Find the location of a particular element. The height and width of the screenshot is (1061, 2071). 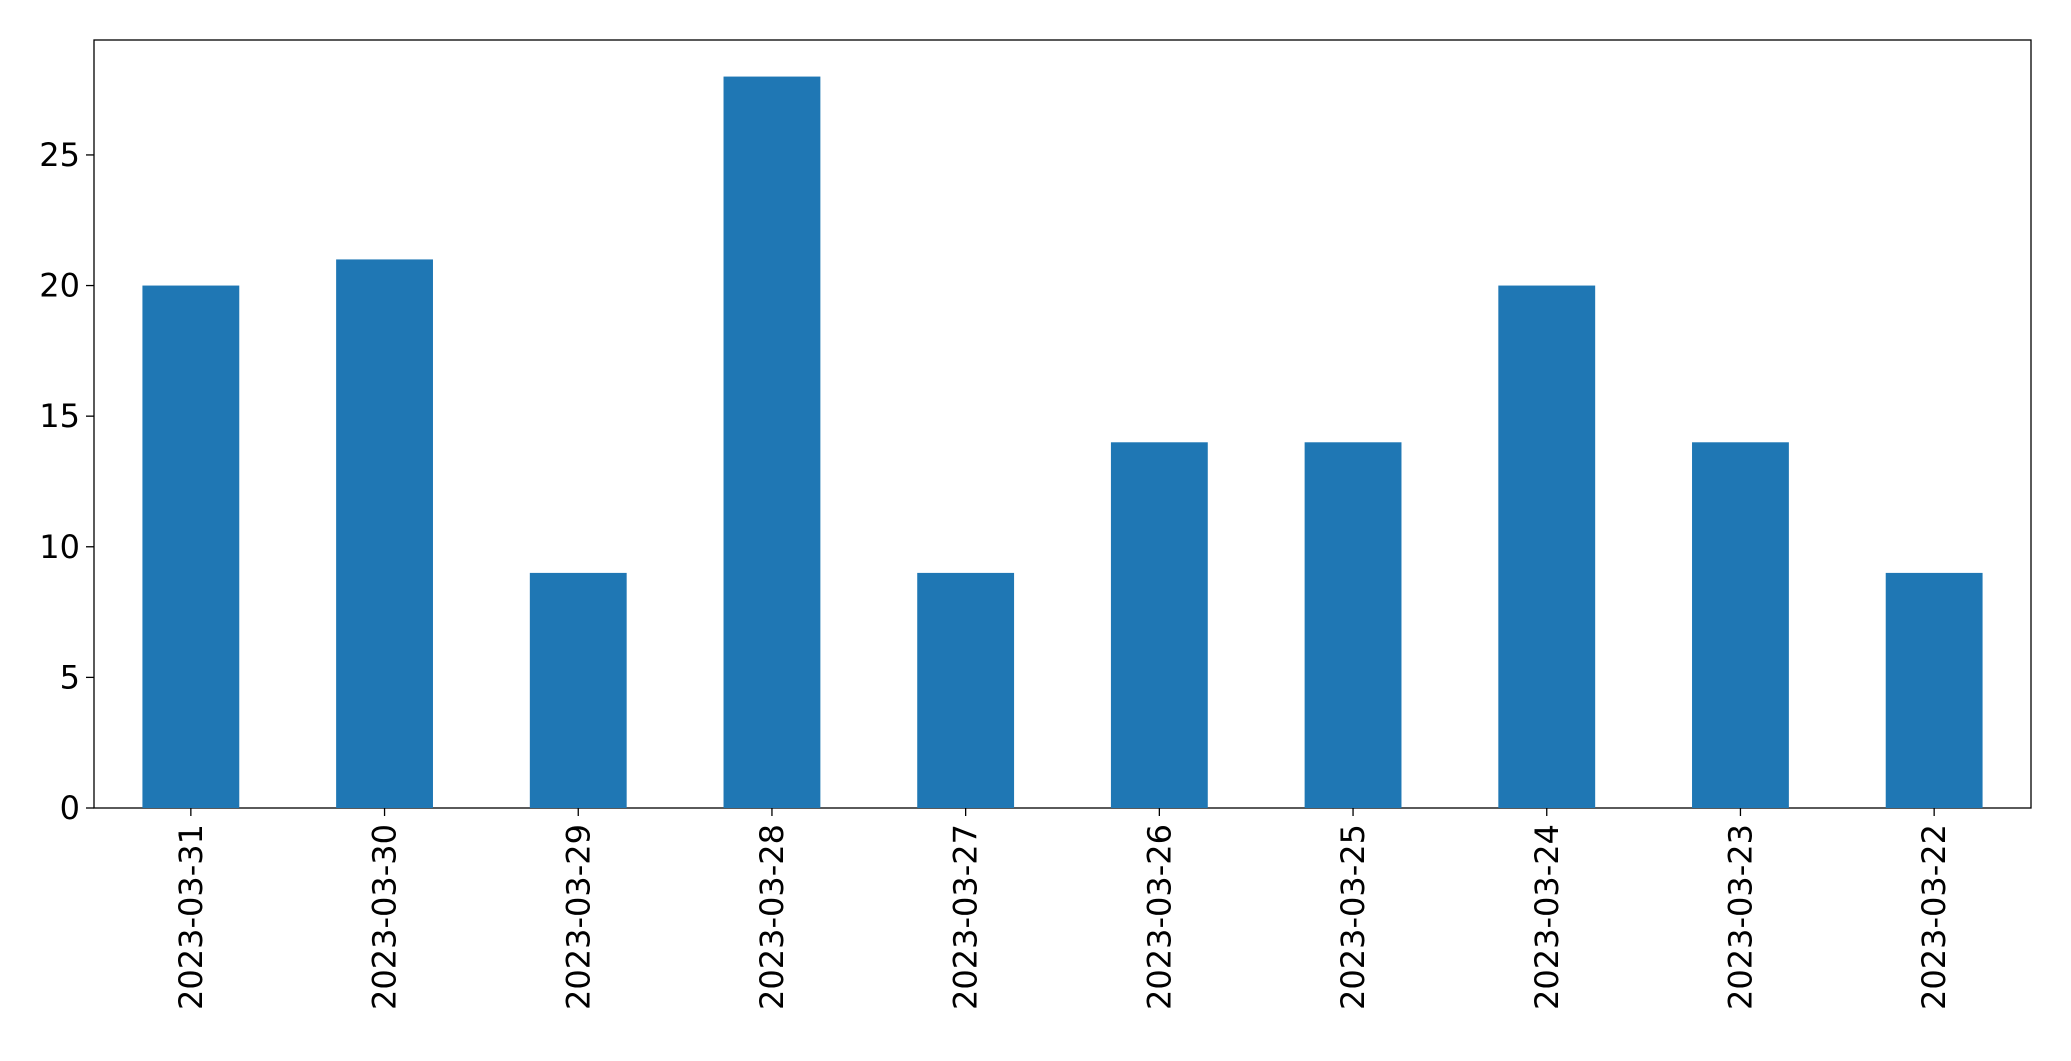

y-tick-label: 25 is located at coordinates (59, 155).